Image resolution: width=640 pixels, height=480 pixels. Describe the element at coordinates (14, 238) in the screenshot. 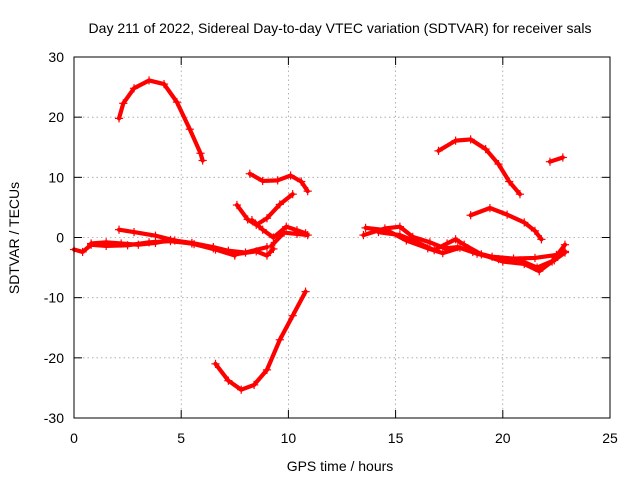

I see `y-axis-label: SDTVAR / TECUs` at that location.